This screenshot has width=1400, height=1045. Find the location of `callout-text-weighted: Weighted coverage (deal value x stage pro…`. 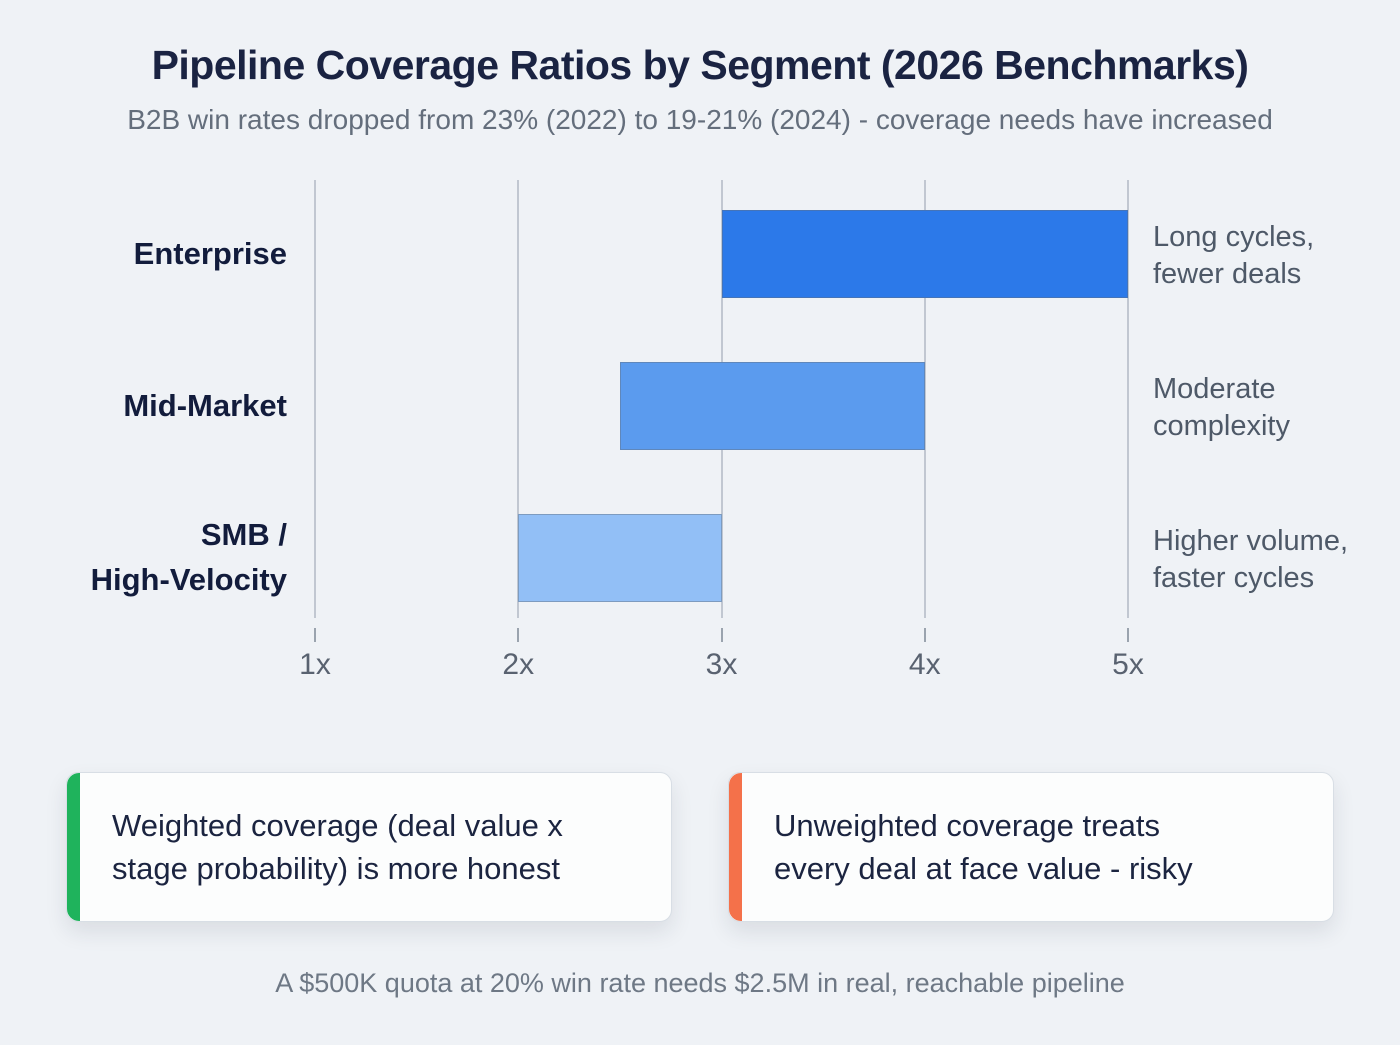

callout-text-weighted: Weighted coverage (deal value x stage pro… is located at coordinates (337, 847).